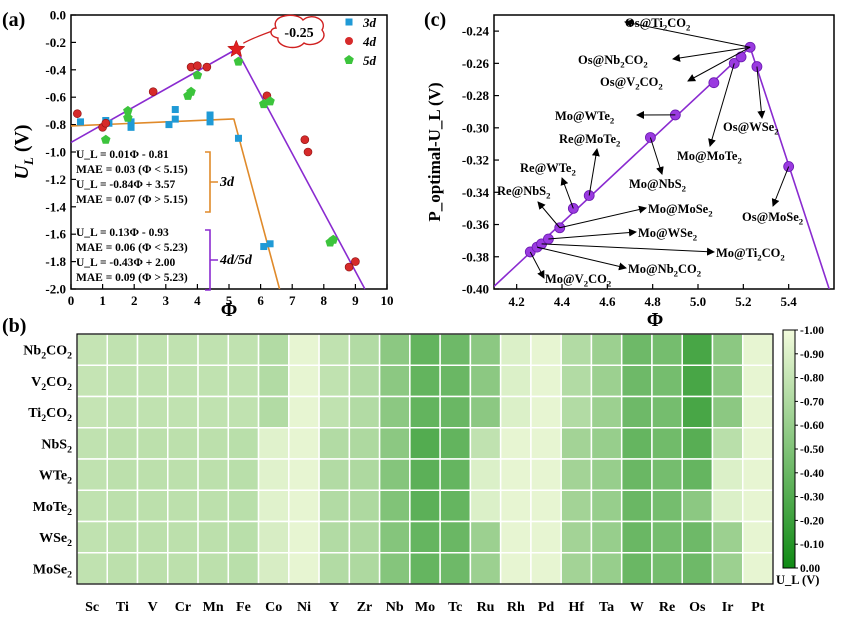  What do you see at coordinates (394, 568) in the screenshot?
I see `heatmap-cell-mose2-nb` at bounding box center [394, 568].